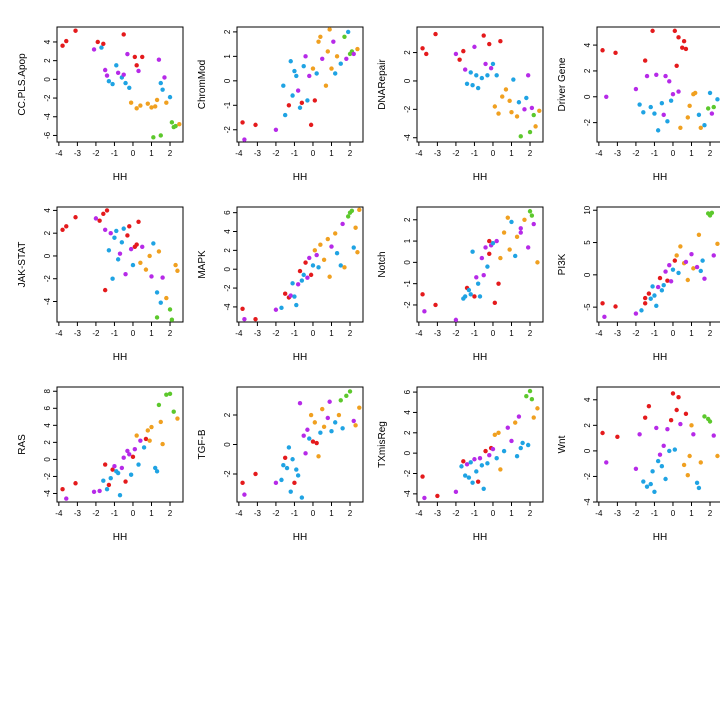  Describe the element at coordinates (407, 391) in the screenshot. I see `y-tick-label: 6` at that location.